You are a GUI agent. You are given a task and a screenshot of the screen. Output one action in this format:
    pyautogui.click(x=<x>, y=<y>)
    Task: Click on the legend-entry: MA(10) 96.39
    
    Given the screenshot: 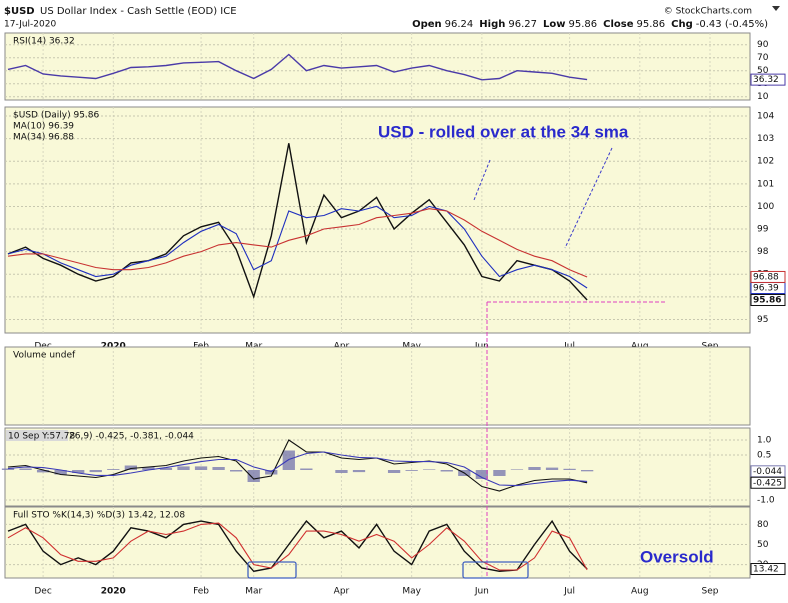 What is the action you would take?
    pyautogui.click(x=43, y=127)
    